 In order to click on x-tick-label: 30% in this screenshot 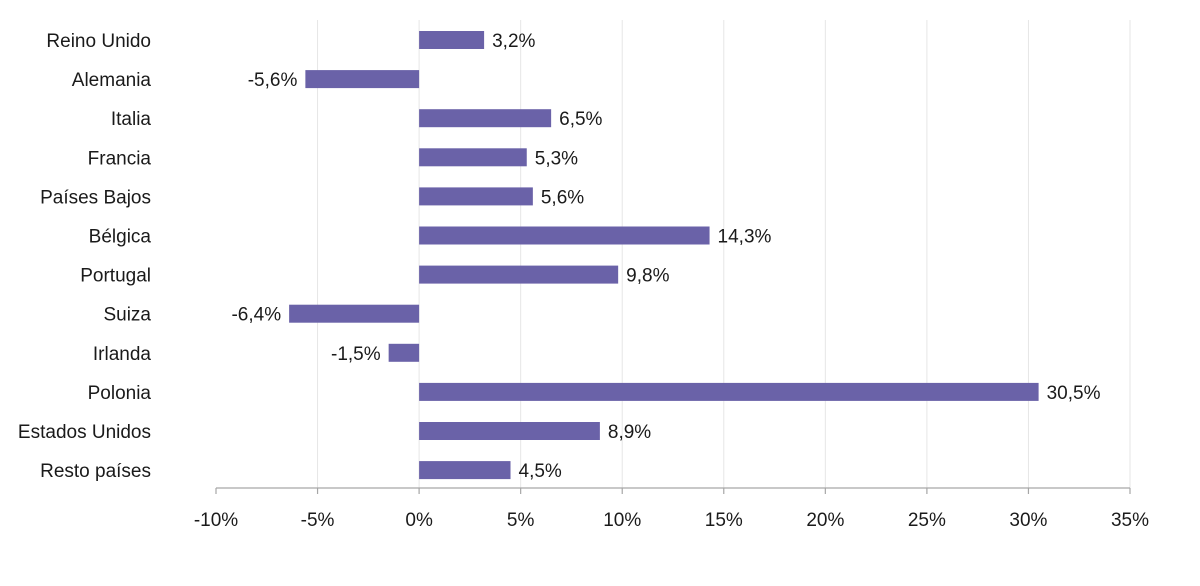, I will do `click(1028, 520)`.